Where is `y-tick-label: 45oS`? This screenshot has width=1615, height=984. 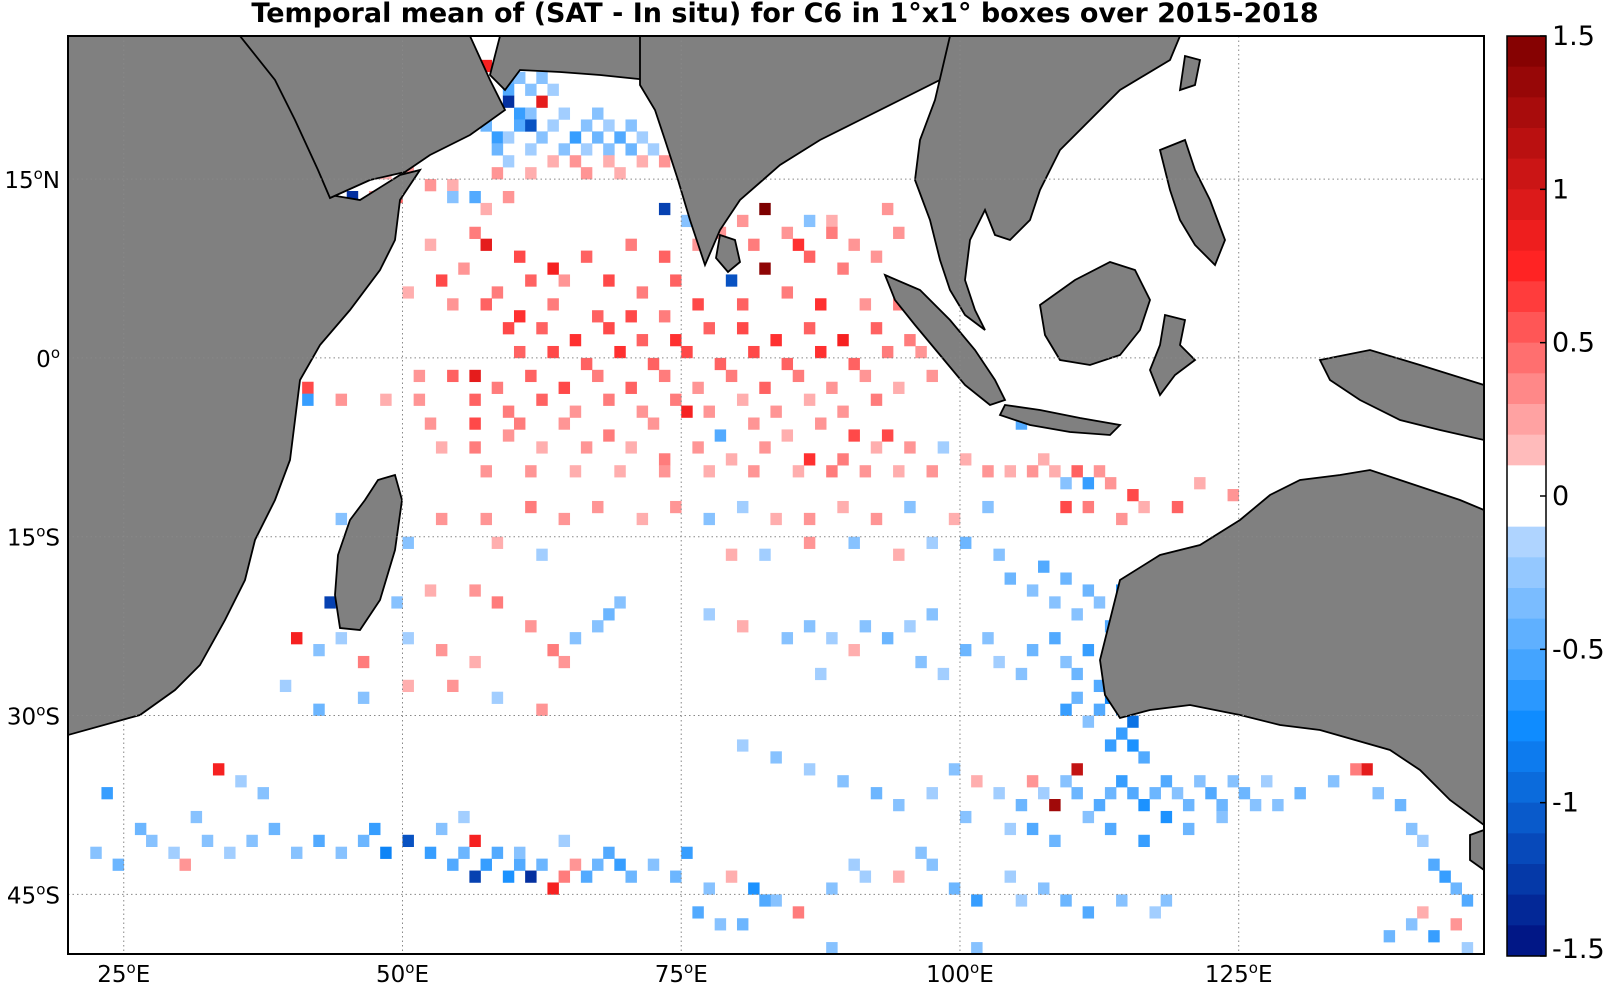
y-tick-label: 45oS is located at coordinates (33, 894).